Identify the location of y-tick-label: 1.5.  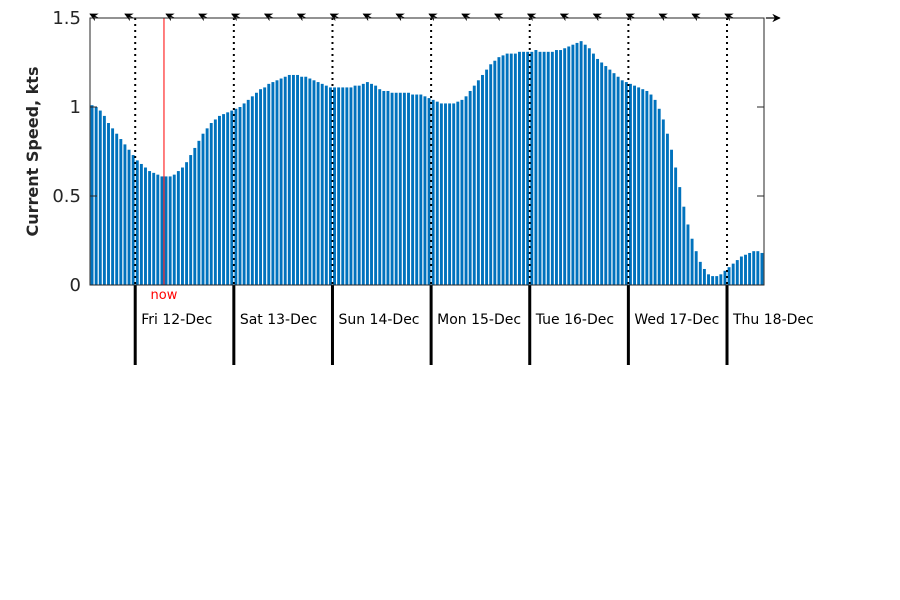
(66, 18).